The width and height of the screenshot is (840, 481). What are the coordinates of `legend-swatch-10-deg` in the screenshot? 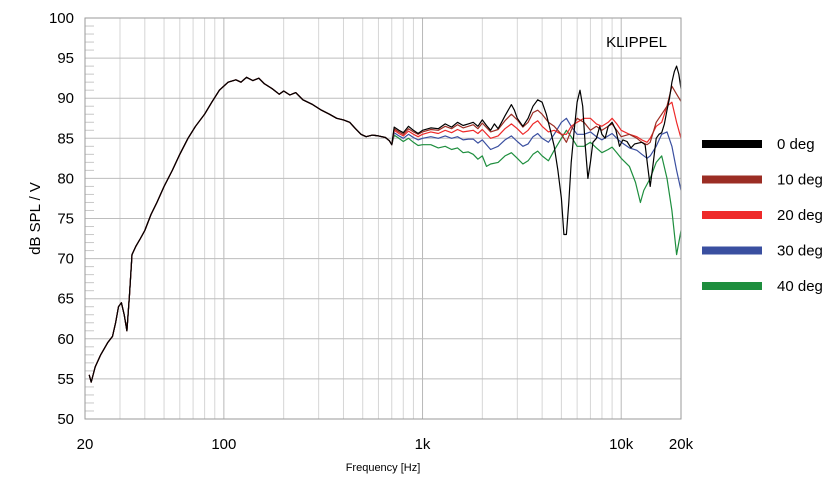 It's located at (732, 179).